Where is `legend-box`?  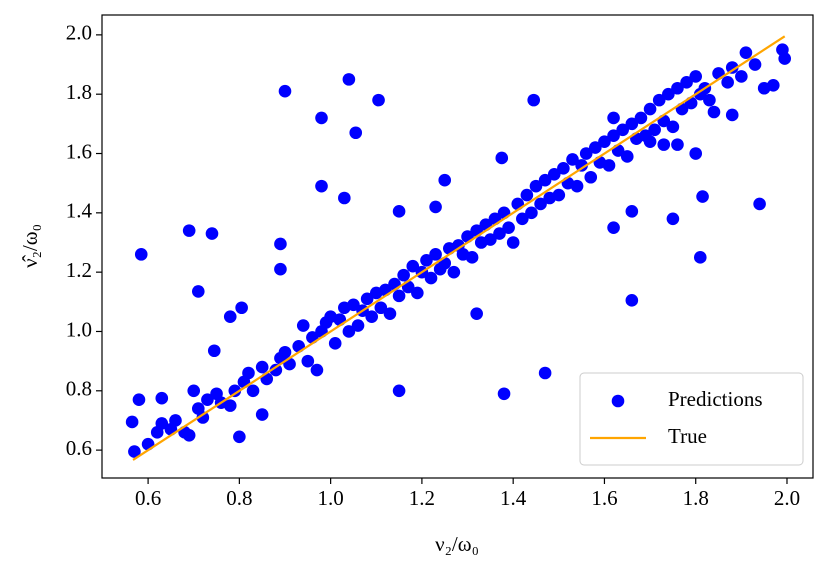
legend-box is located at coordinates (691, 419).